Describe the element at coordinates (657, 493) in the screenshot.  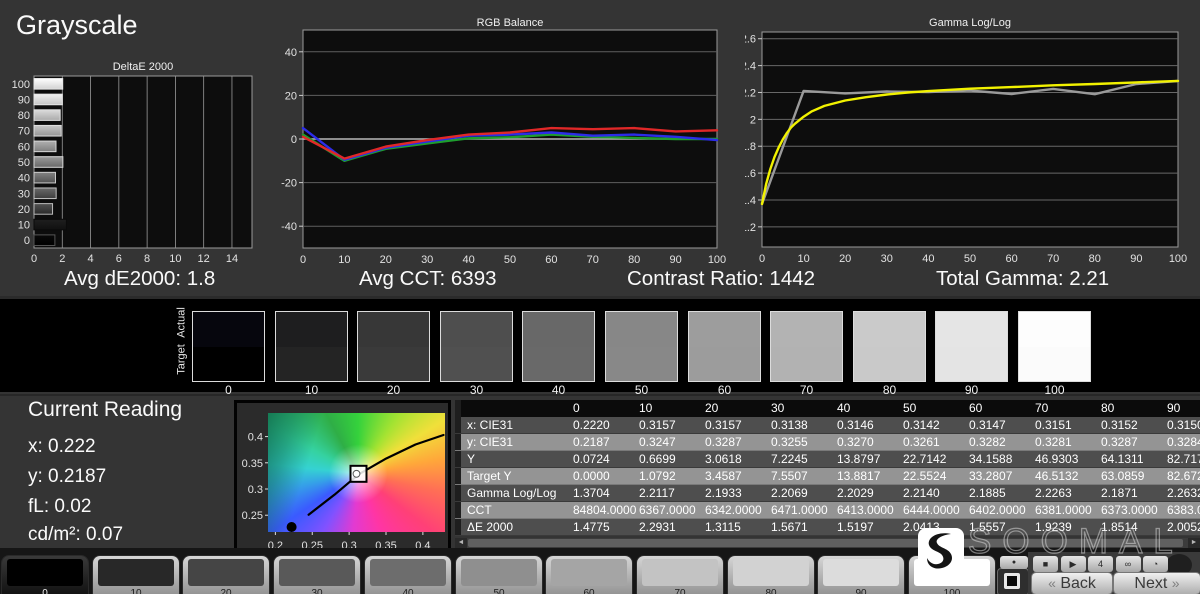
I see `table-cell: 2.2117` at that location.